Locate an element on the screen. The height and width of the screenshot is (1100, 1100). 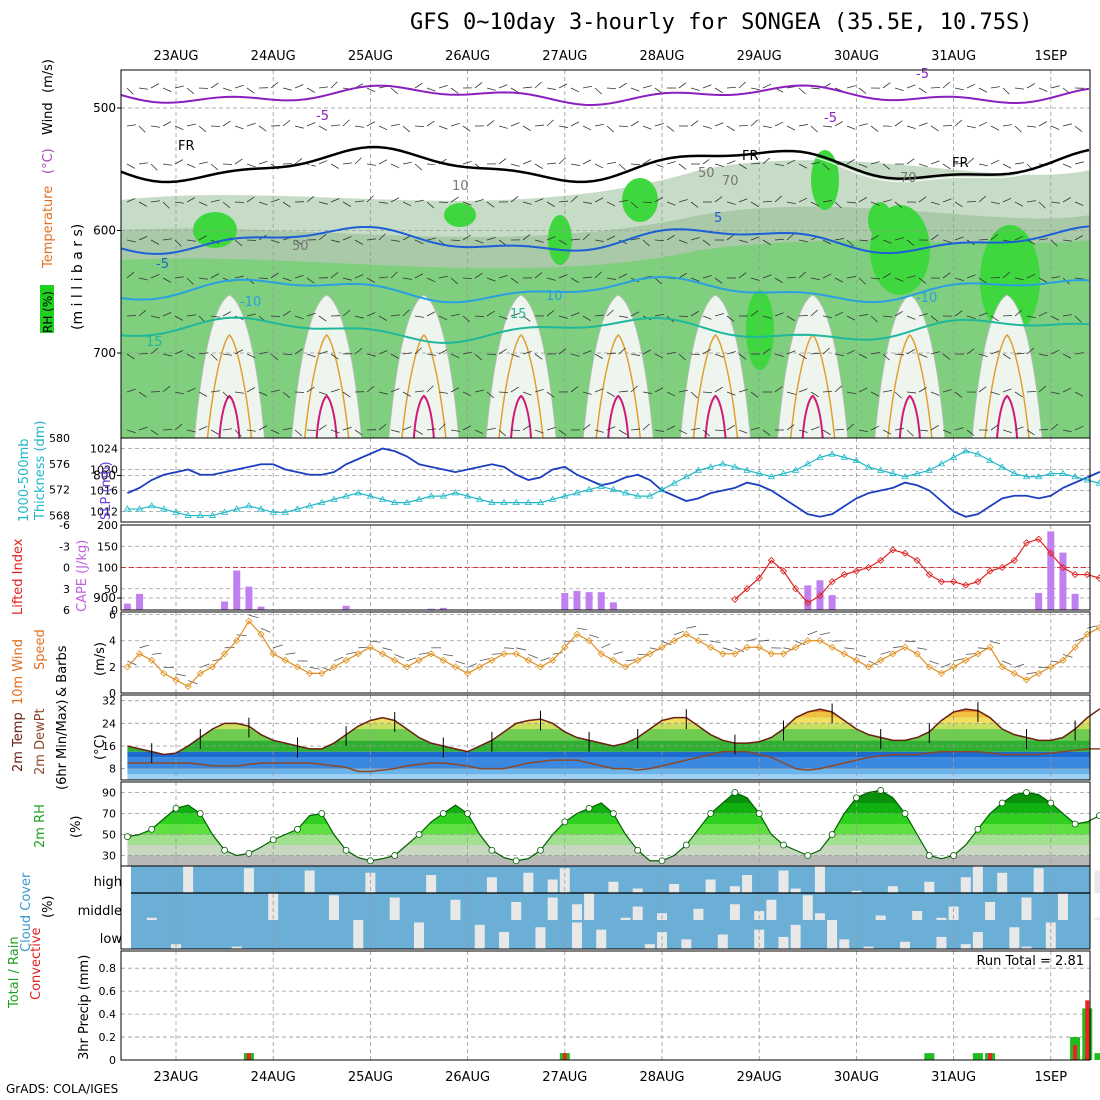
cape-label: CAPE (J/kg) is located at coordinates (82, 576).